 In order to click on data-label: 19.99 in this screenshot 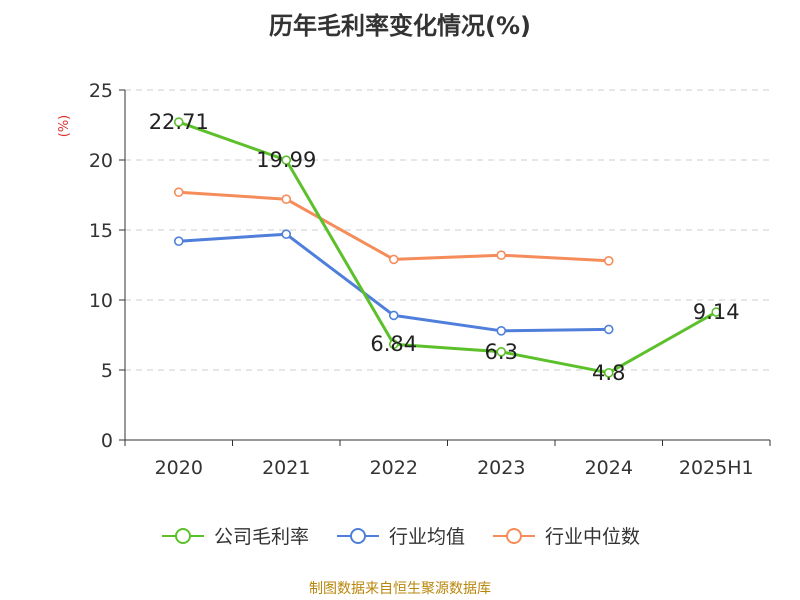, I will do `click(286, 160)`.